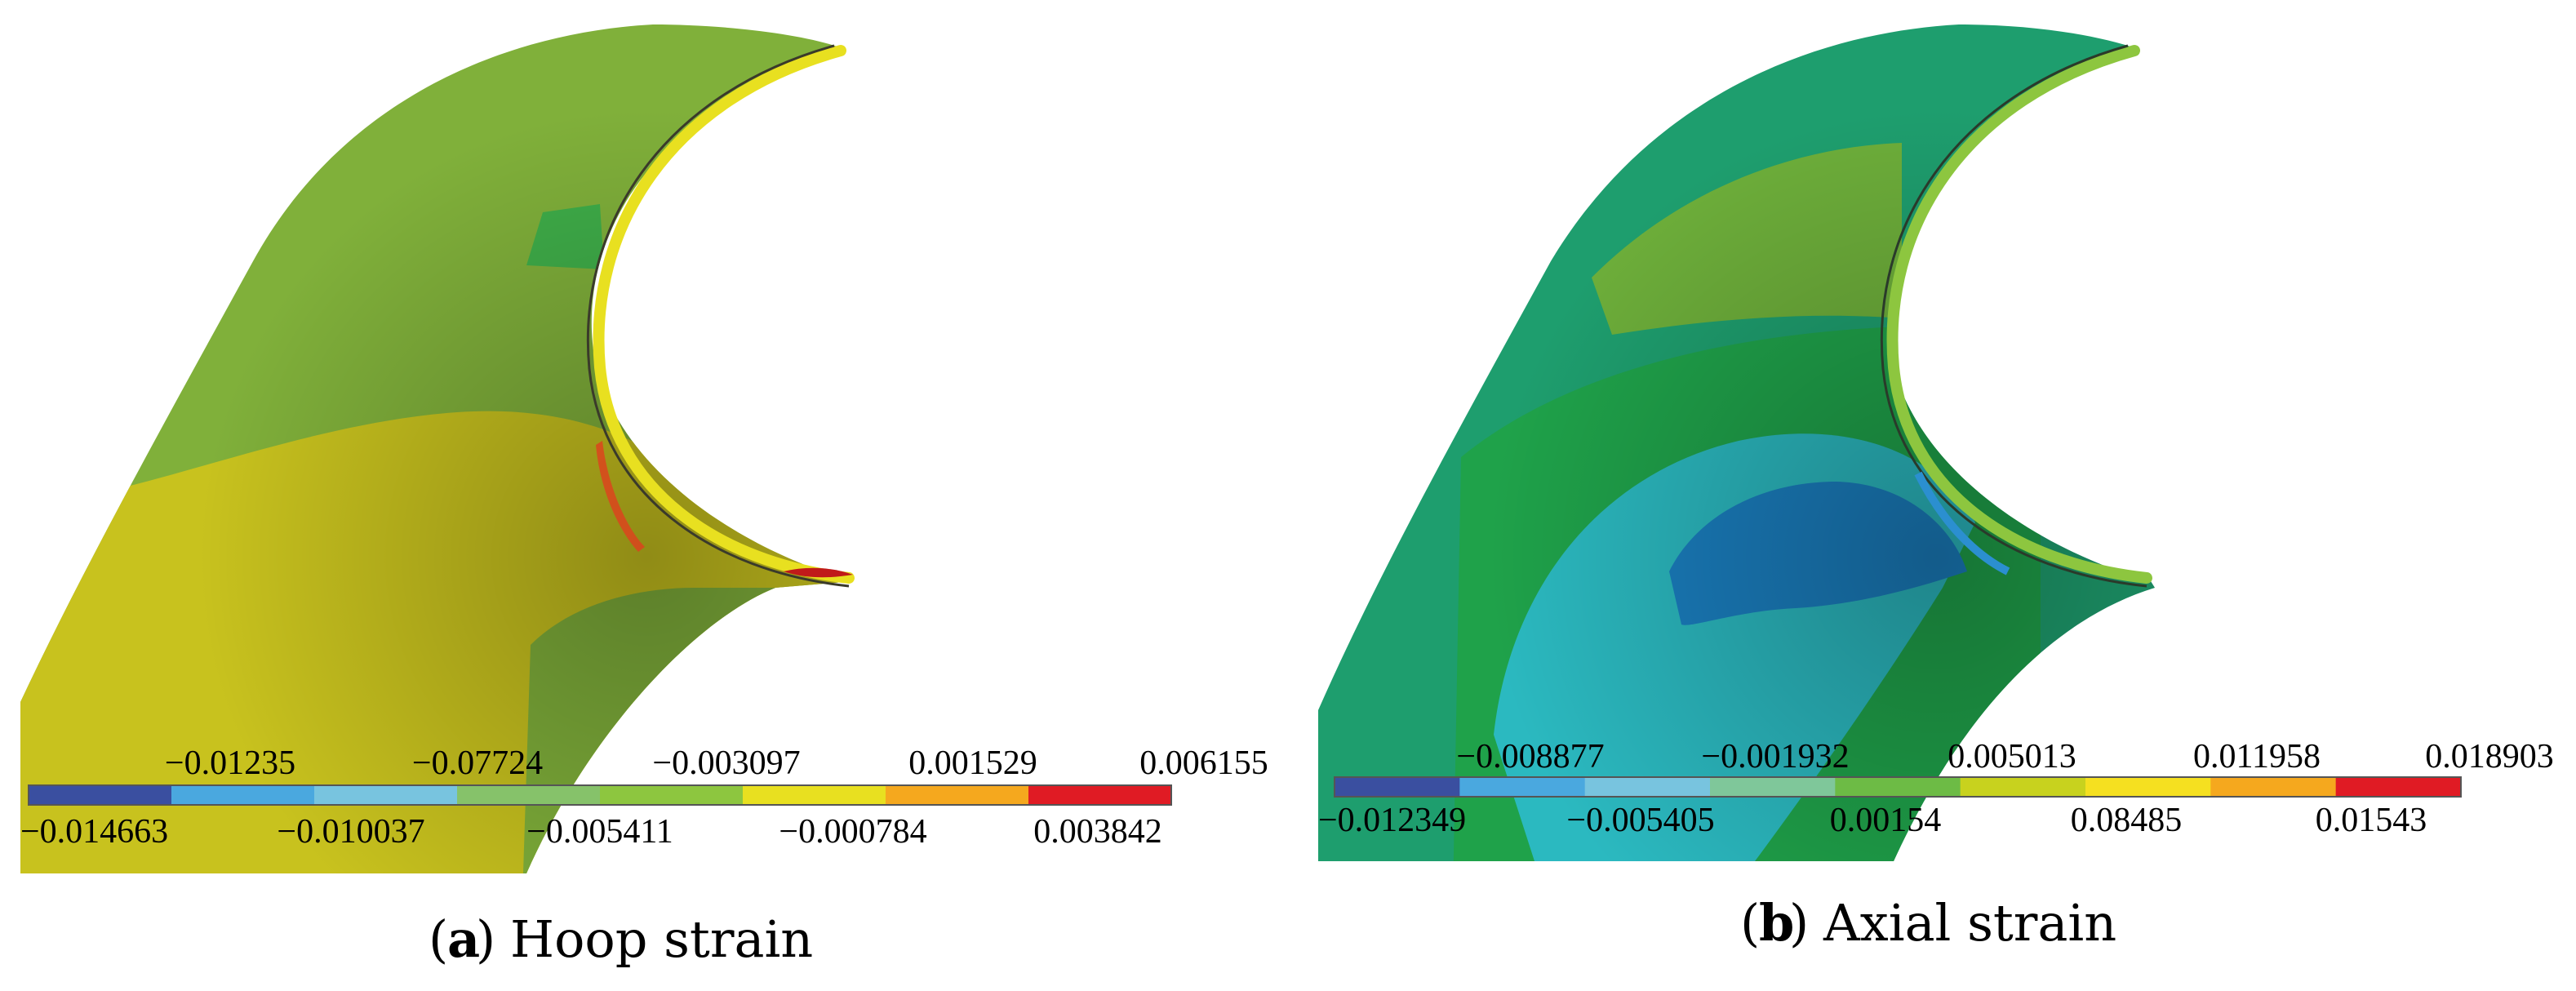 This screenshot has height=991, width=2576. What do you see at coordinates (2127, 820) in the screenshot?
I see `legend-b-bottom-label: 0.08485` at bounding box center [2127, 820].